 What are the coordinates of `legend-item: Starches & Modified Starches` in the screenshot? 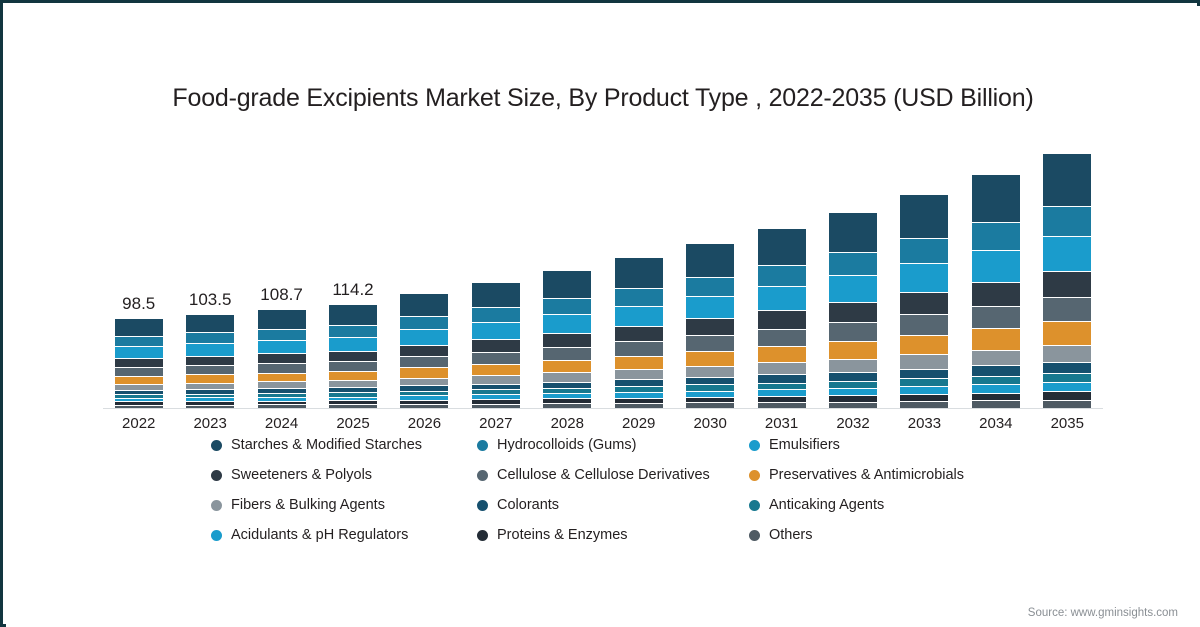 It's located at (344, 445).